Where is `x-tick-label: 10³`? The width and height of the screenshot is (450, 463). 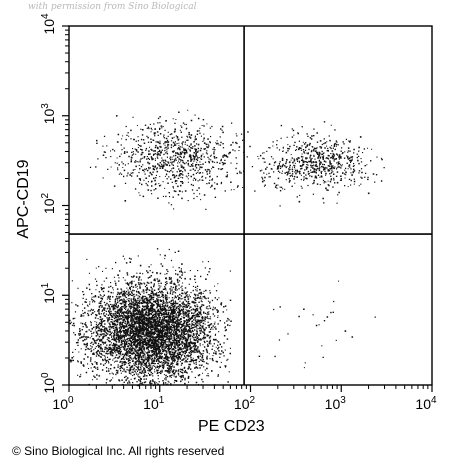 x-tick-label: 10³ is located at coordinates (336, 403).